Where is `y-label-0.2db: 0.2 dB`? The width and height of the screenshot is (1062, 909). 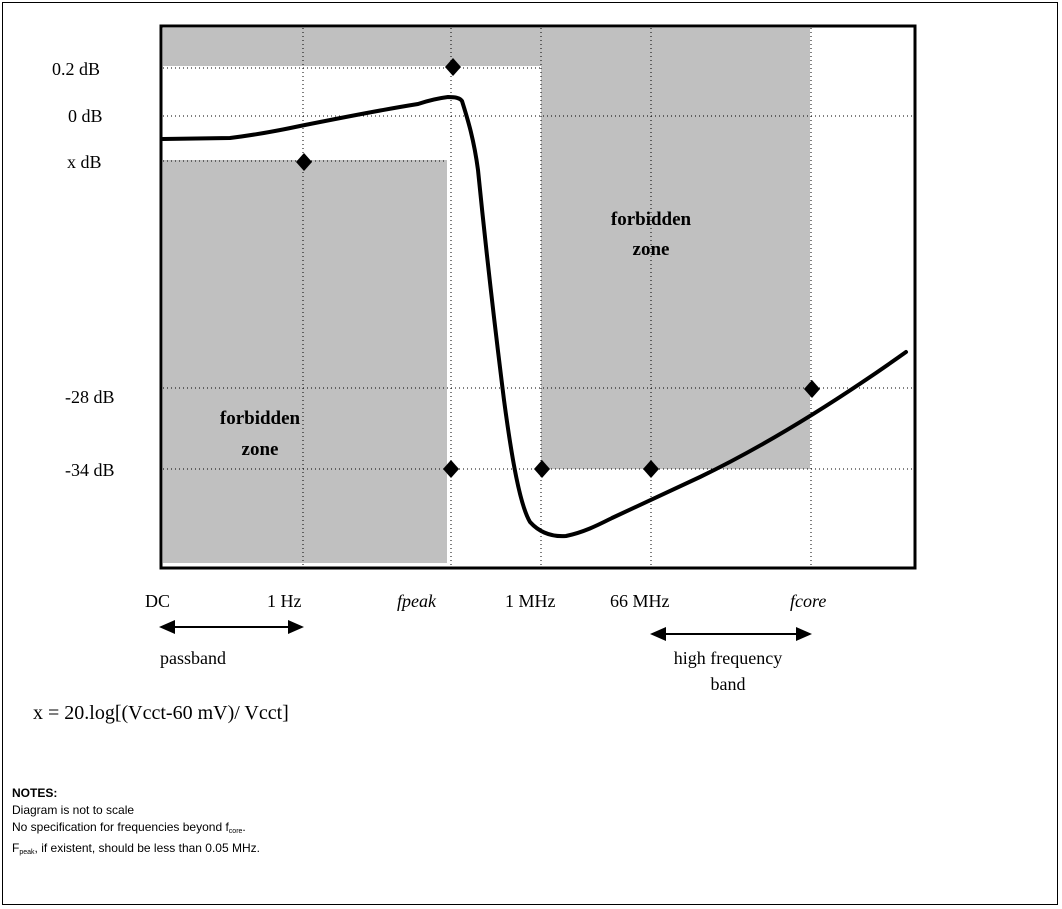
y-label-0.2db: 0.2 dB is located at coordinates (76, 69).